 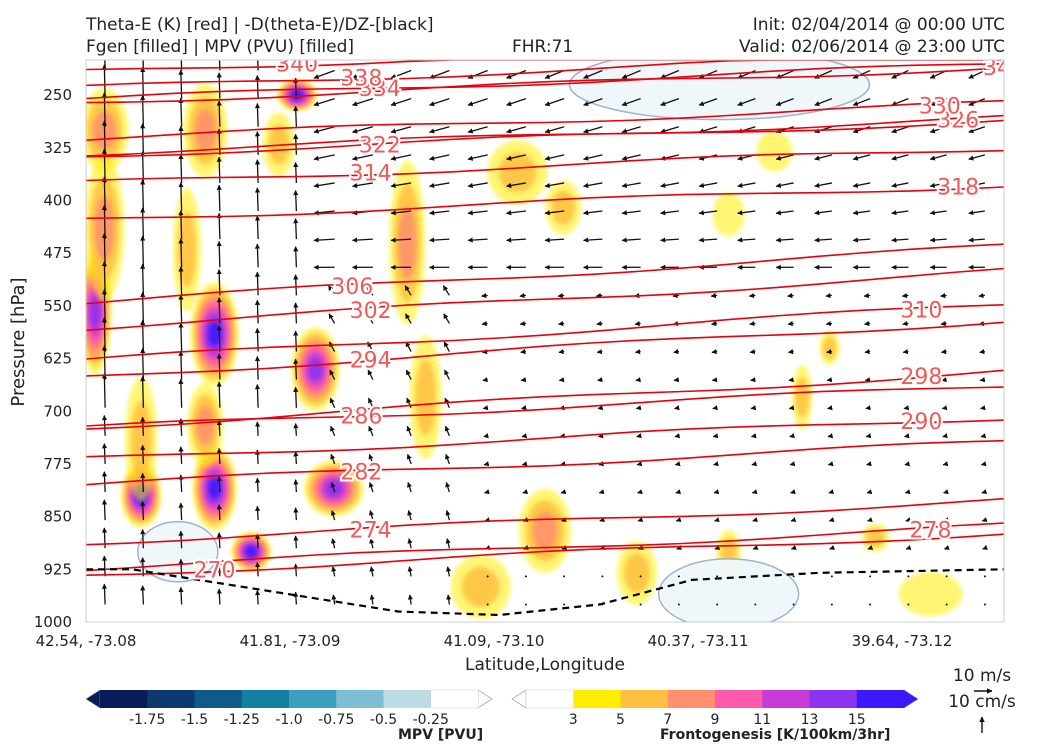 What do you see at coordinates (880, 699) in the screenshot?
I see `fgen-colorbar-swatch` at bounding box center [880, 699].